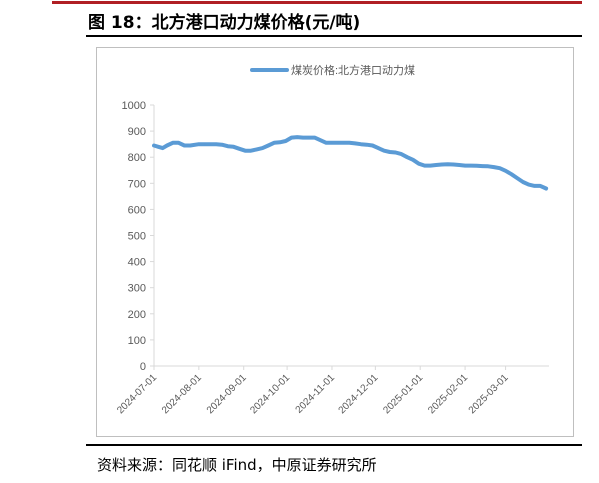  I want to click on y-tick-label: 700, so click(137, 184).